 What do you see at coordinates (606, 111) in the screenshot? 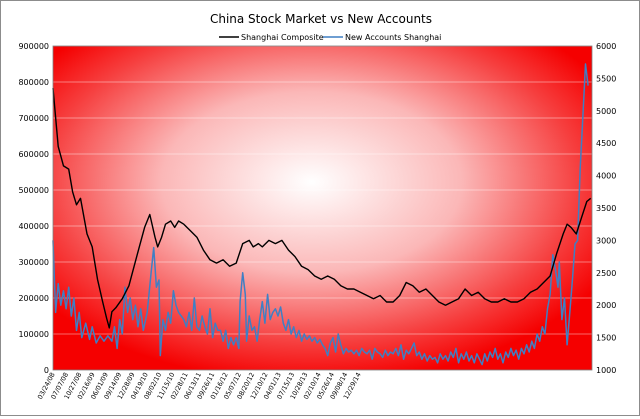
I see `y-right-tick-label: 5000` at bounding box center [606, 111].